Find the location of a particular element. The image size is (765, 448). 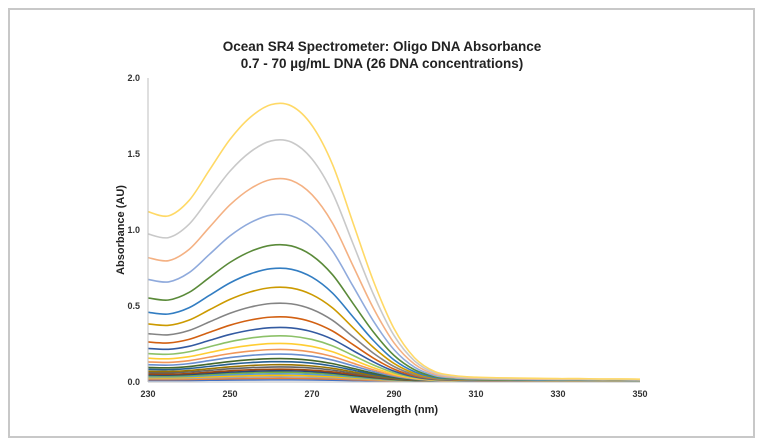

x-tick-label: 330 is located at coordinates (557, 394).